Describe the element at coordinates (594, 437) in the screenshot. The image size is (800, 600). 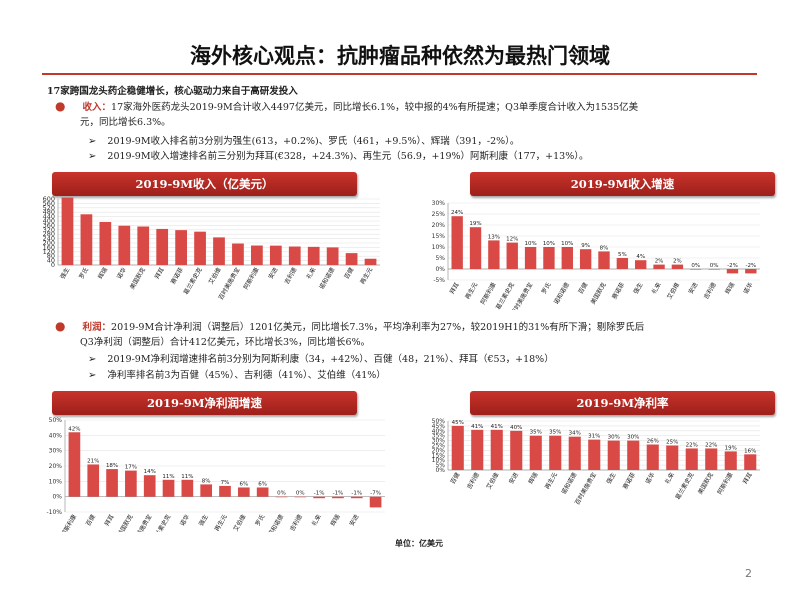
I see `data-label: 31%` at that location.